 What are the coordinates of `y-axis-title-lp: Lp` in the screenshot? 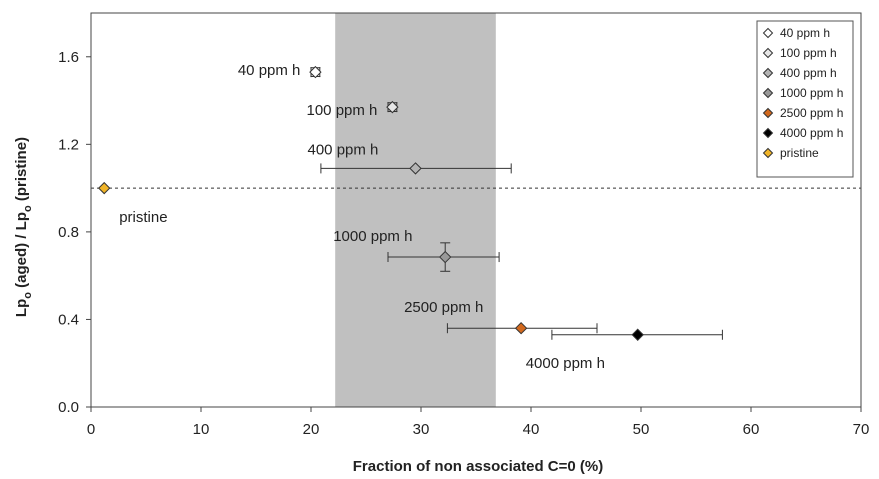 It's located at (21, 308).